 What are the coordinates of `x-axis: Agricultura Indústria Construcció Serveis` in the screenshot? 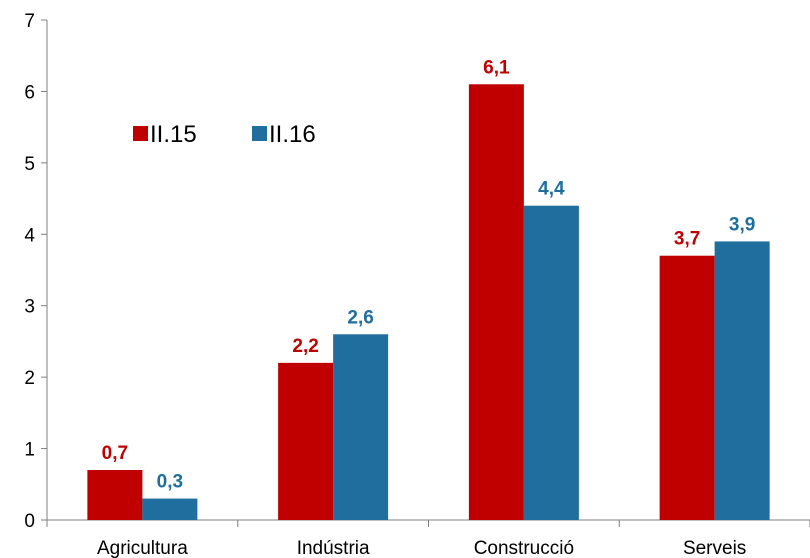 It's located at (428, 538).